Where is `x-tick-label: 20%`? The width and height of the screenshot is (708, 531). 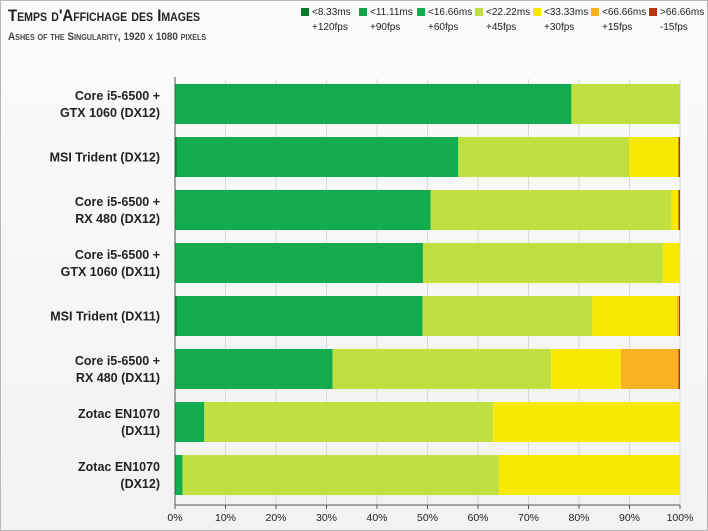 x-tick-label: 20% is located at coordinates (275, 518).